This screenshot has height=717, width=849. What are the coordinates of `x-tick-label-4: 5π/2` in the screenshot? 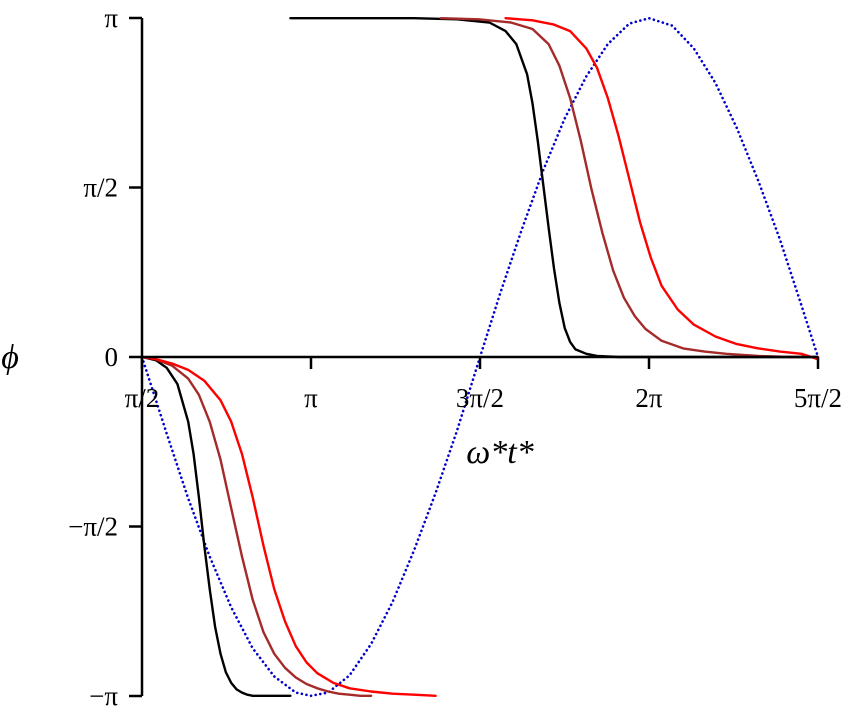 It's located at (818, 398).